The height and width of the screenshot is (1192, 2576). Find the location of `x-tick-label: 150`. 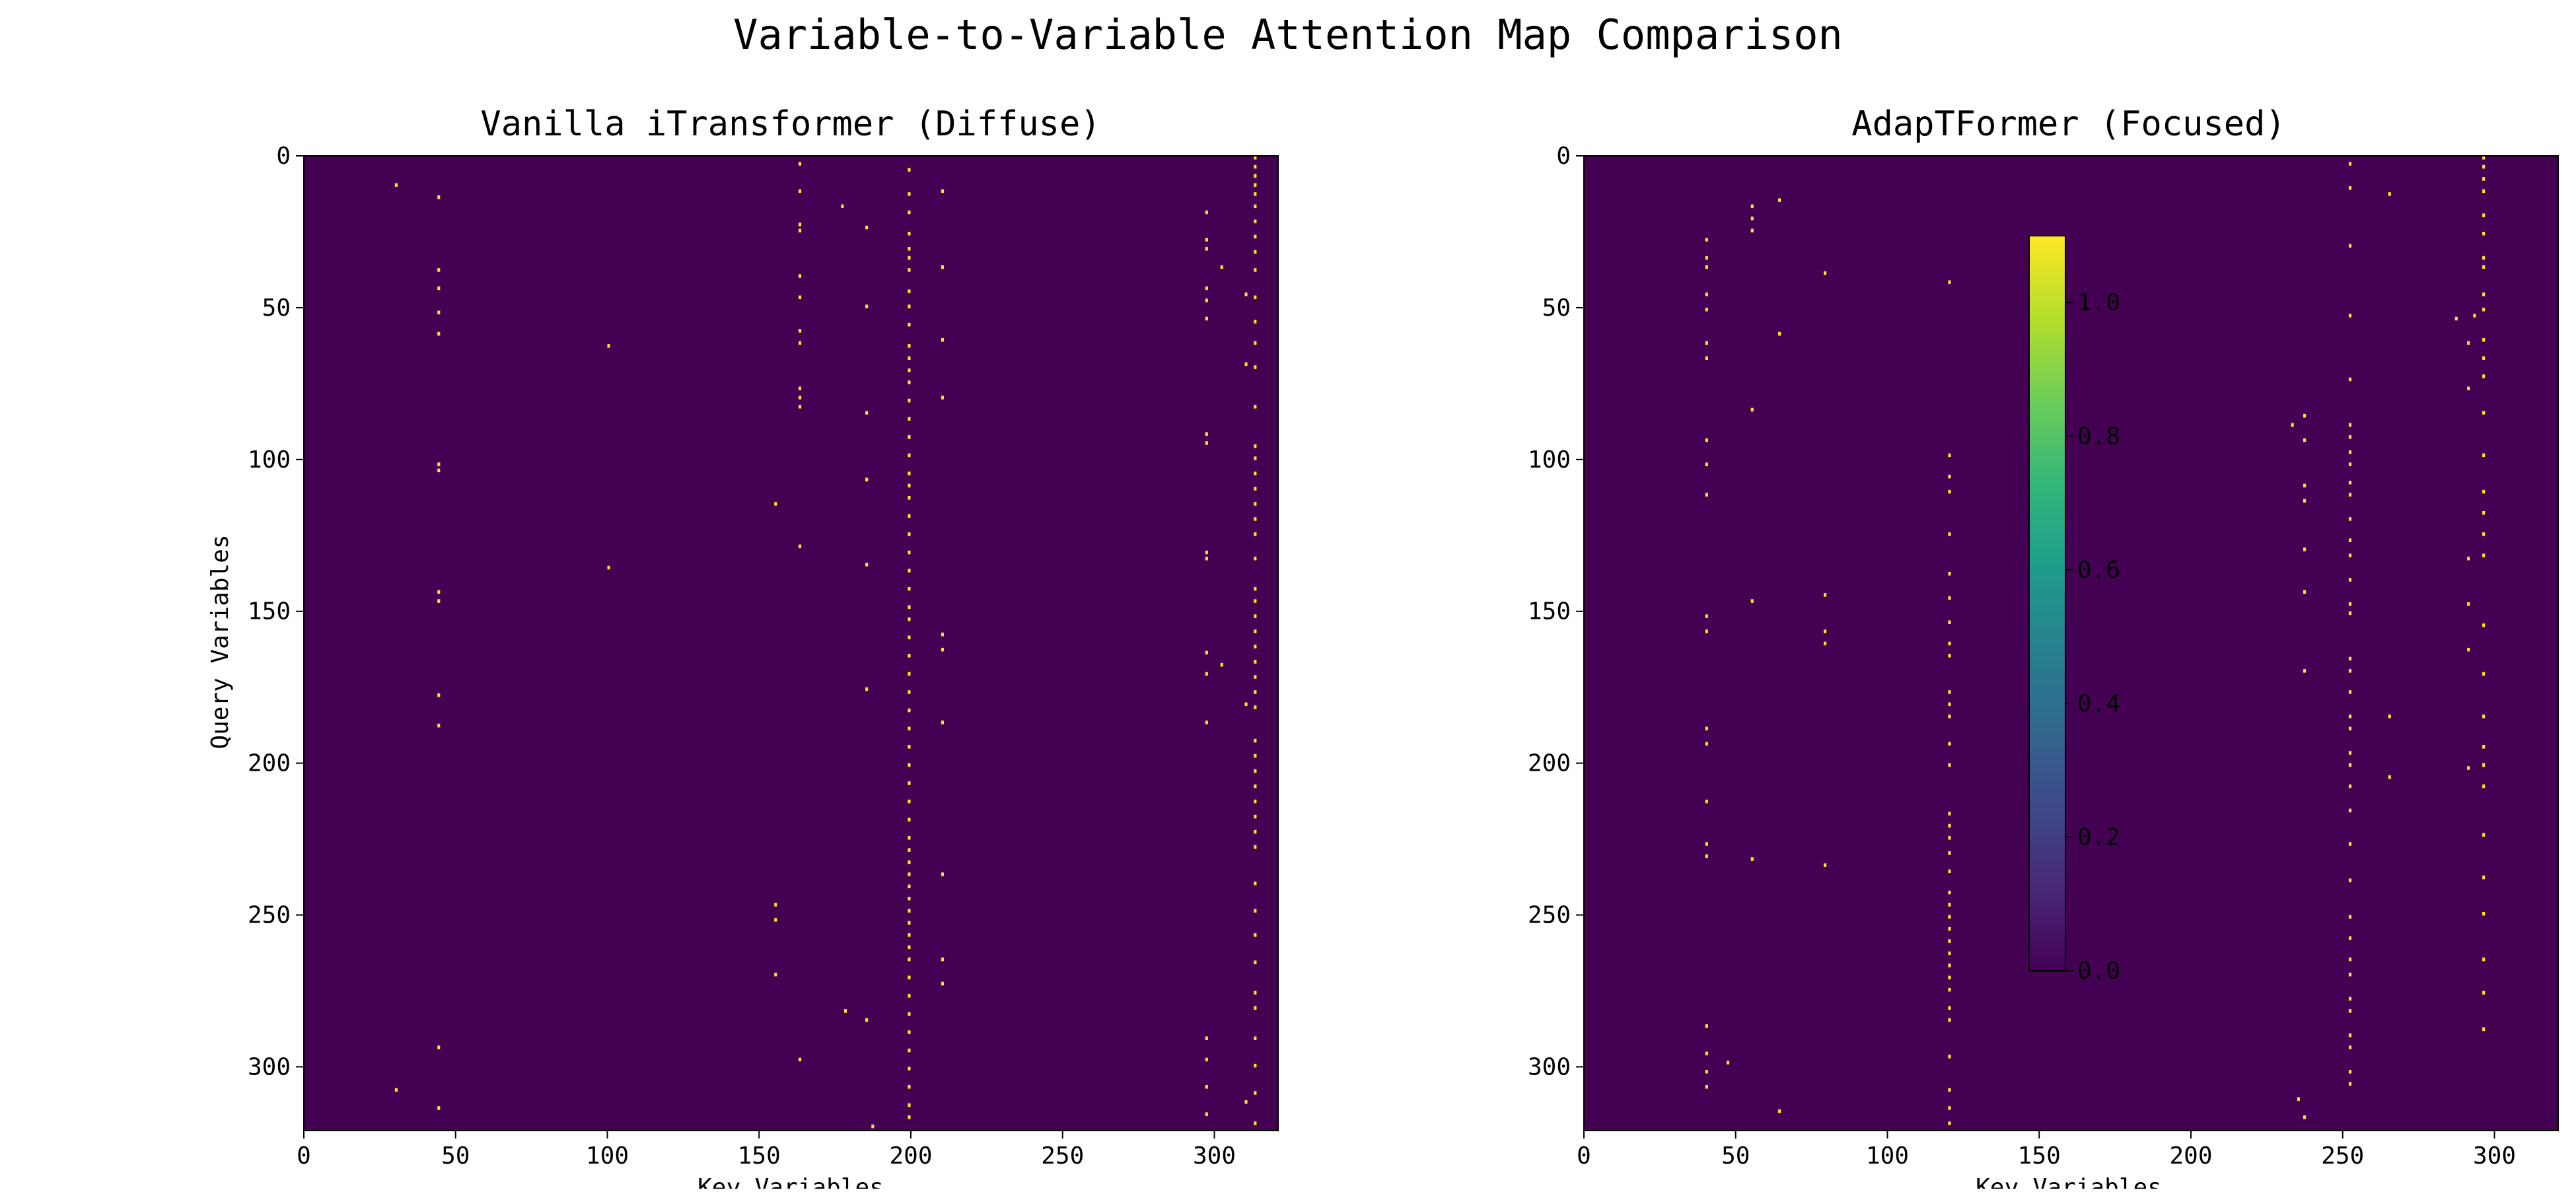

x-tick-label: 150 is located at coordinates (759, 1156).